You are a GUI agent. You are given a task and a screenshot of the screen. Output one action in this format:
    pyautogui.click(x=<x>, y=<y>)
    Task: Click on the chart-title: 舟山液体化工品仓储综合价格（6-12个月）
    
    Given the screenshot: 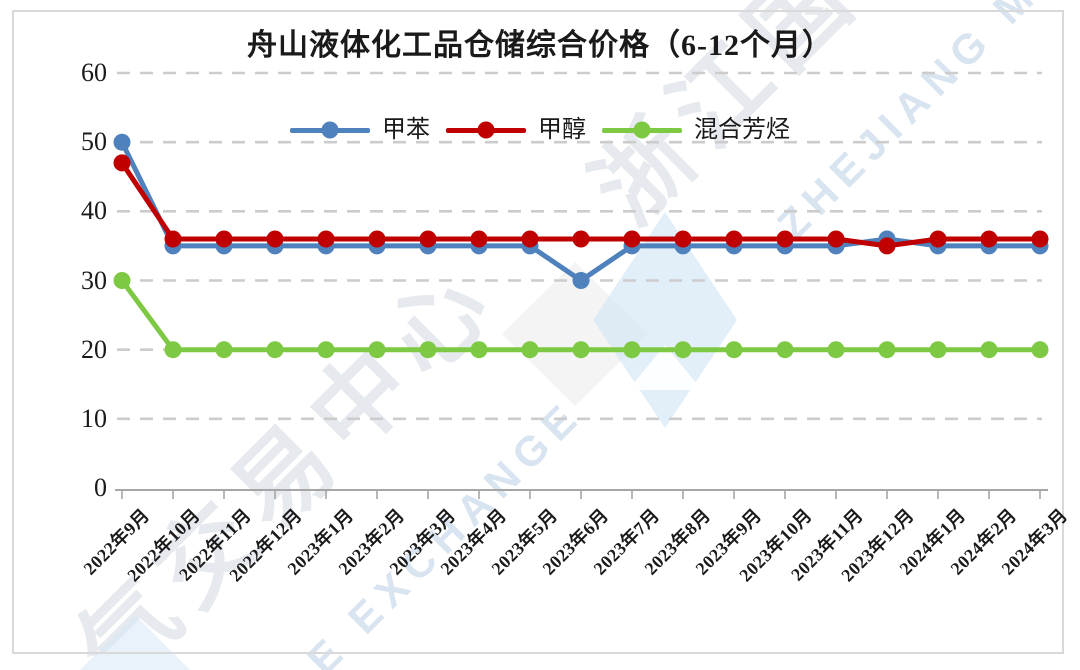 What is the action you would take?
    pyautogui.click(x=540, y=45)
    